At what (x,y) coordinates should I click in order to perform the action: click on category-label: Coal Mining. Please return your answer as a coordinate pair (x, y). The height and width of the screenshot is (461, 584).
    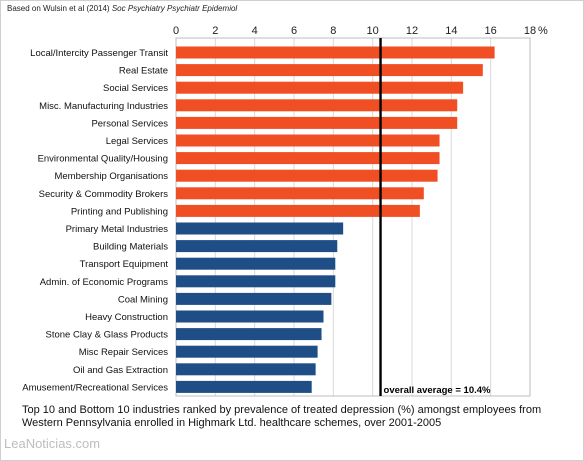
    Looking at the image, I should click on (143, 299).